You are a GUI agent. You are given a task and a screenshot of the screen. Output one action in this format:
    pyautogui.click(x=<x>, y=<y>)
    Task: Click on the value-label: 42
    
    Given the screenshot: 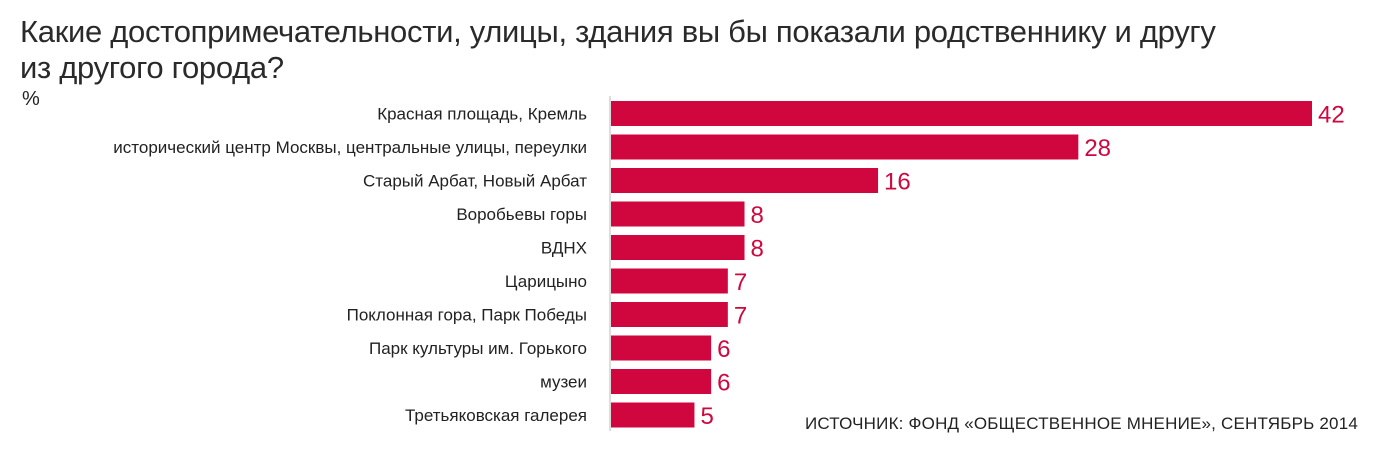 What is the action you would take?
    pyautogui.click(x=1331, y=115)
    